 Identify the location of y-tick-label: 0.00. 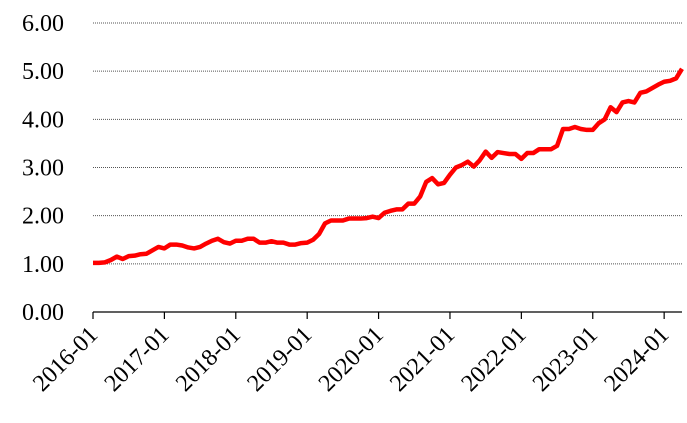
(43, 313).